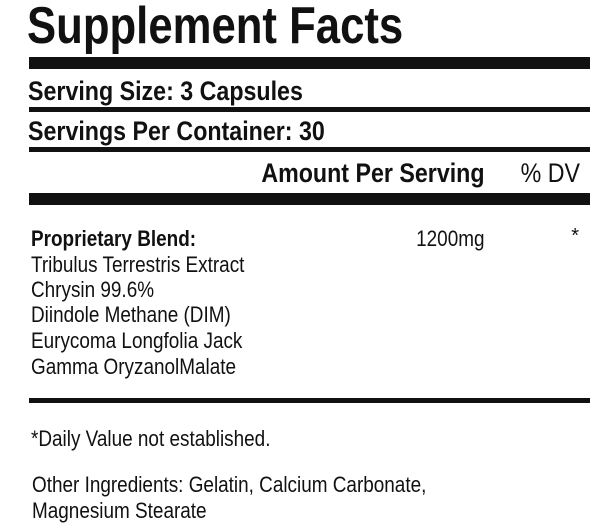 This screenshot has height=530, width=601. What do you see at coordinates (114, 238) in the screenshot?
I see `blend-name: Proprietary Blend:` at bounding box center [114, 238].